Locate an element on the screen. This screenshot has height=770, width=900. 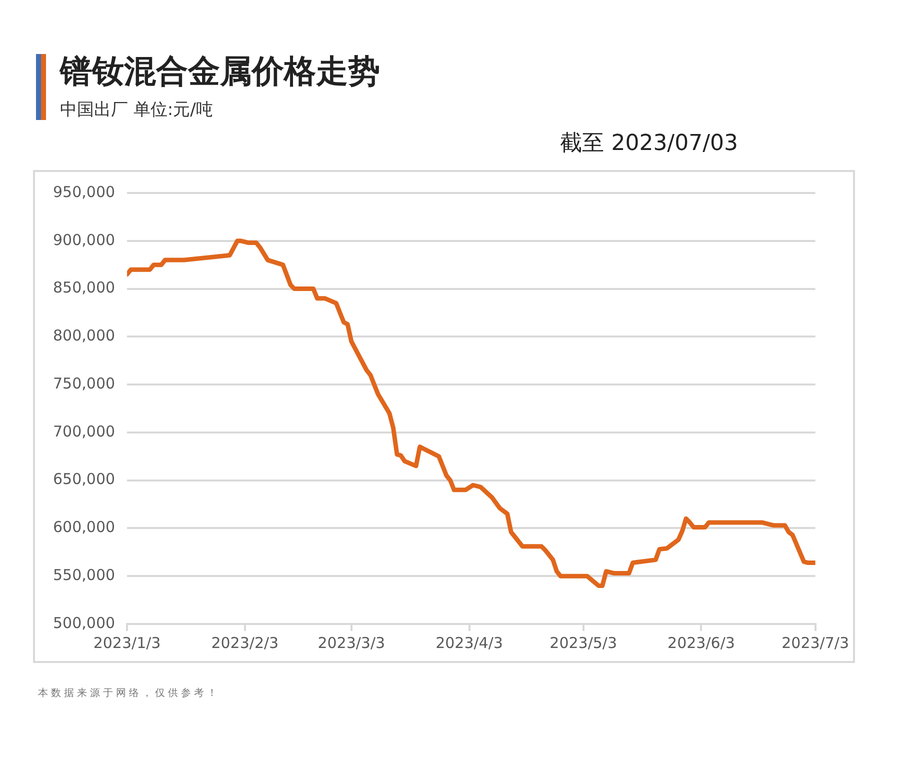
y-tick-label: 700,000 is located at coordinates (84, 431).